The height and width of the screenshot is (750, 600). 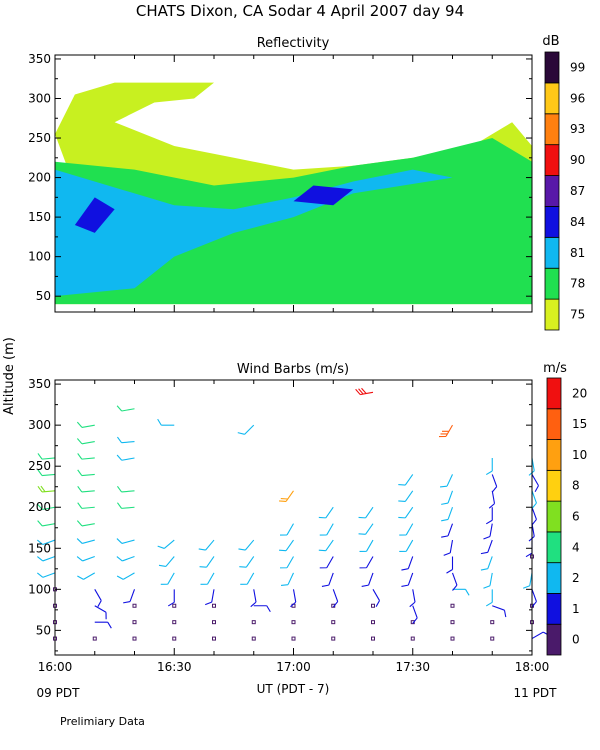 What do you see at coordinates (59, 693) in the screenshot?
I see `x-left-note: 09 PDT` at bounding box center [59, 693].